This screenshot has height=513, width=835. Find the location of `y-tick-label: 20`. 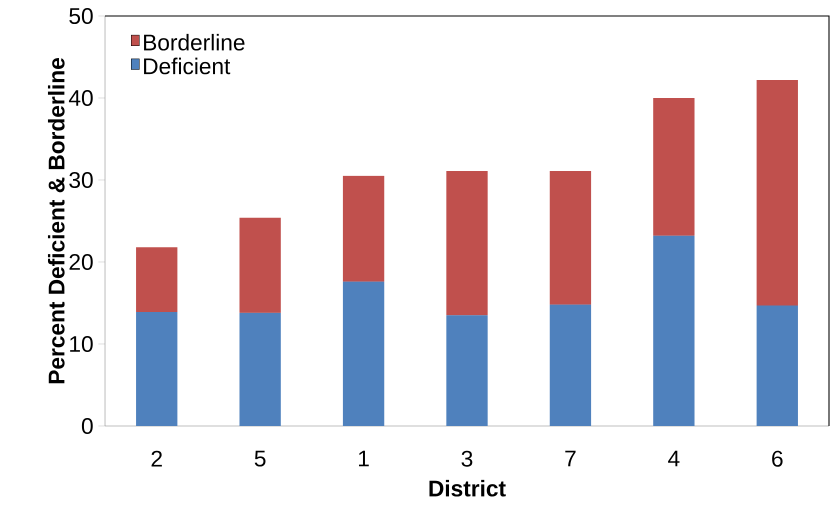

y-tick-label: 20 is located at coordinates (81, 262).